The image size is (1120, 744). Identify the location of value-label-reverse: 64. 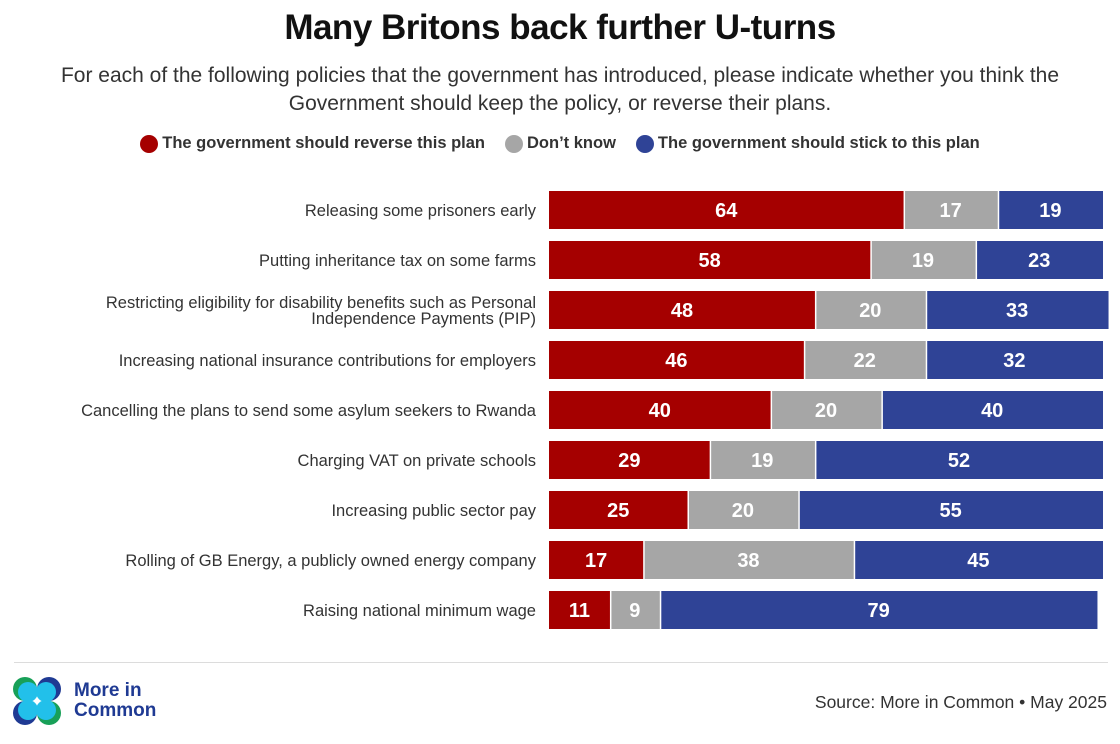
(726, 211).